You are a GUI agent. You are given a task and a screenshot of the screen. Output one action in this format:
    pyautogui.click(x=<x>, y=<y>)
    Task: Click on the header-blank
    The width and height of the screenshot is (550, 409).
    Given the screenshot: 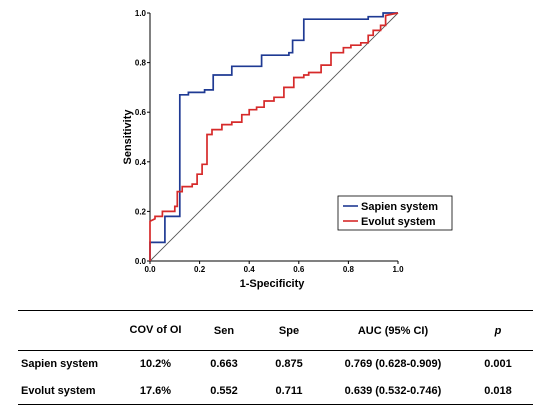 What is the action you would take?
    pyautogui.click(x=68, y=331)
    